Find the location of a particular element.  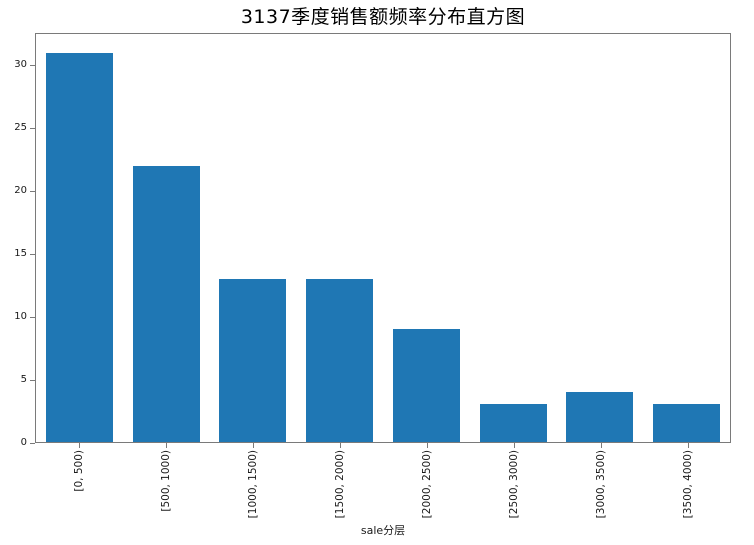

x-axis-label: sale分层 is located at coordinates (383, 530).